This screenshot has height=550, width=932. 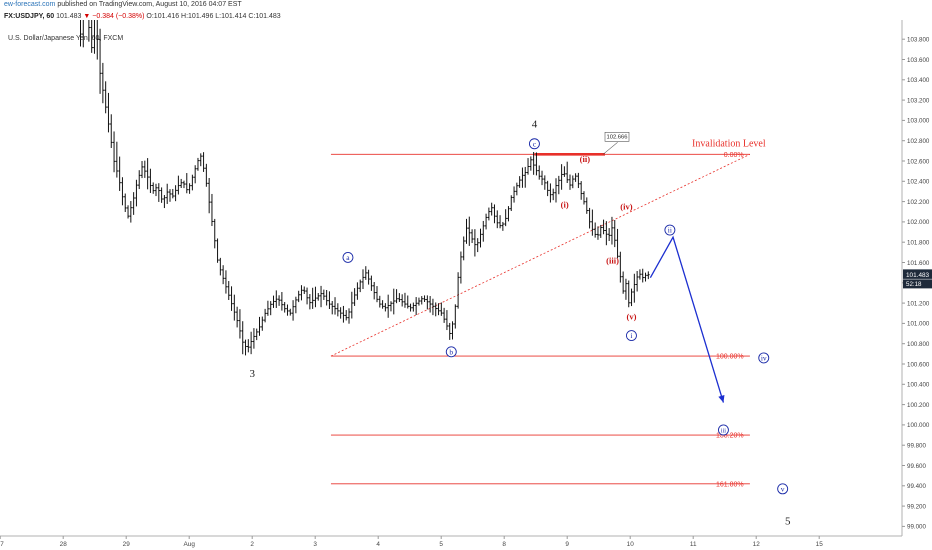 I want to click on time-axis: 27 28 29 Aug 2 3 4 5 8 9 10 11 12 15, so click(x=411, y=542).